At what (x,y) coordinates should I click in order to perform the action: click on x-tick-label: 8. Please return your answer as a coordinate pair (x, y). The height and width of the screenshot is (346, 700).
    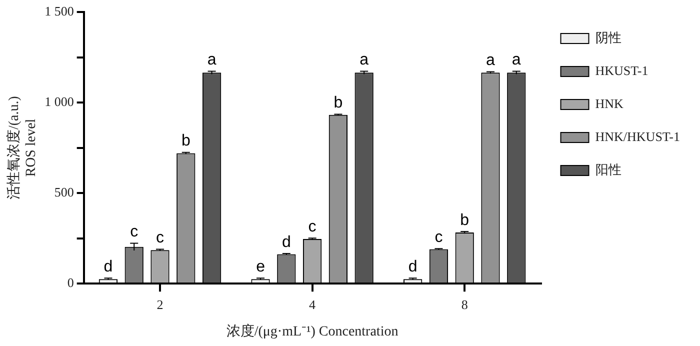
    Looking at the image, I should click on (464, 304).